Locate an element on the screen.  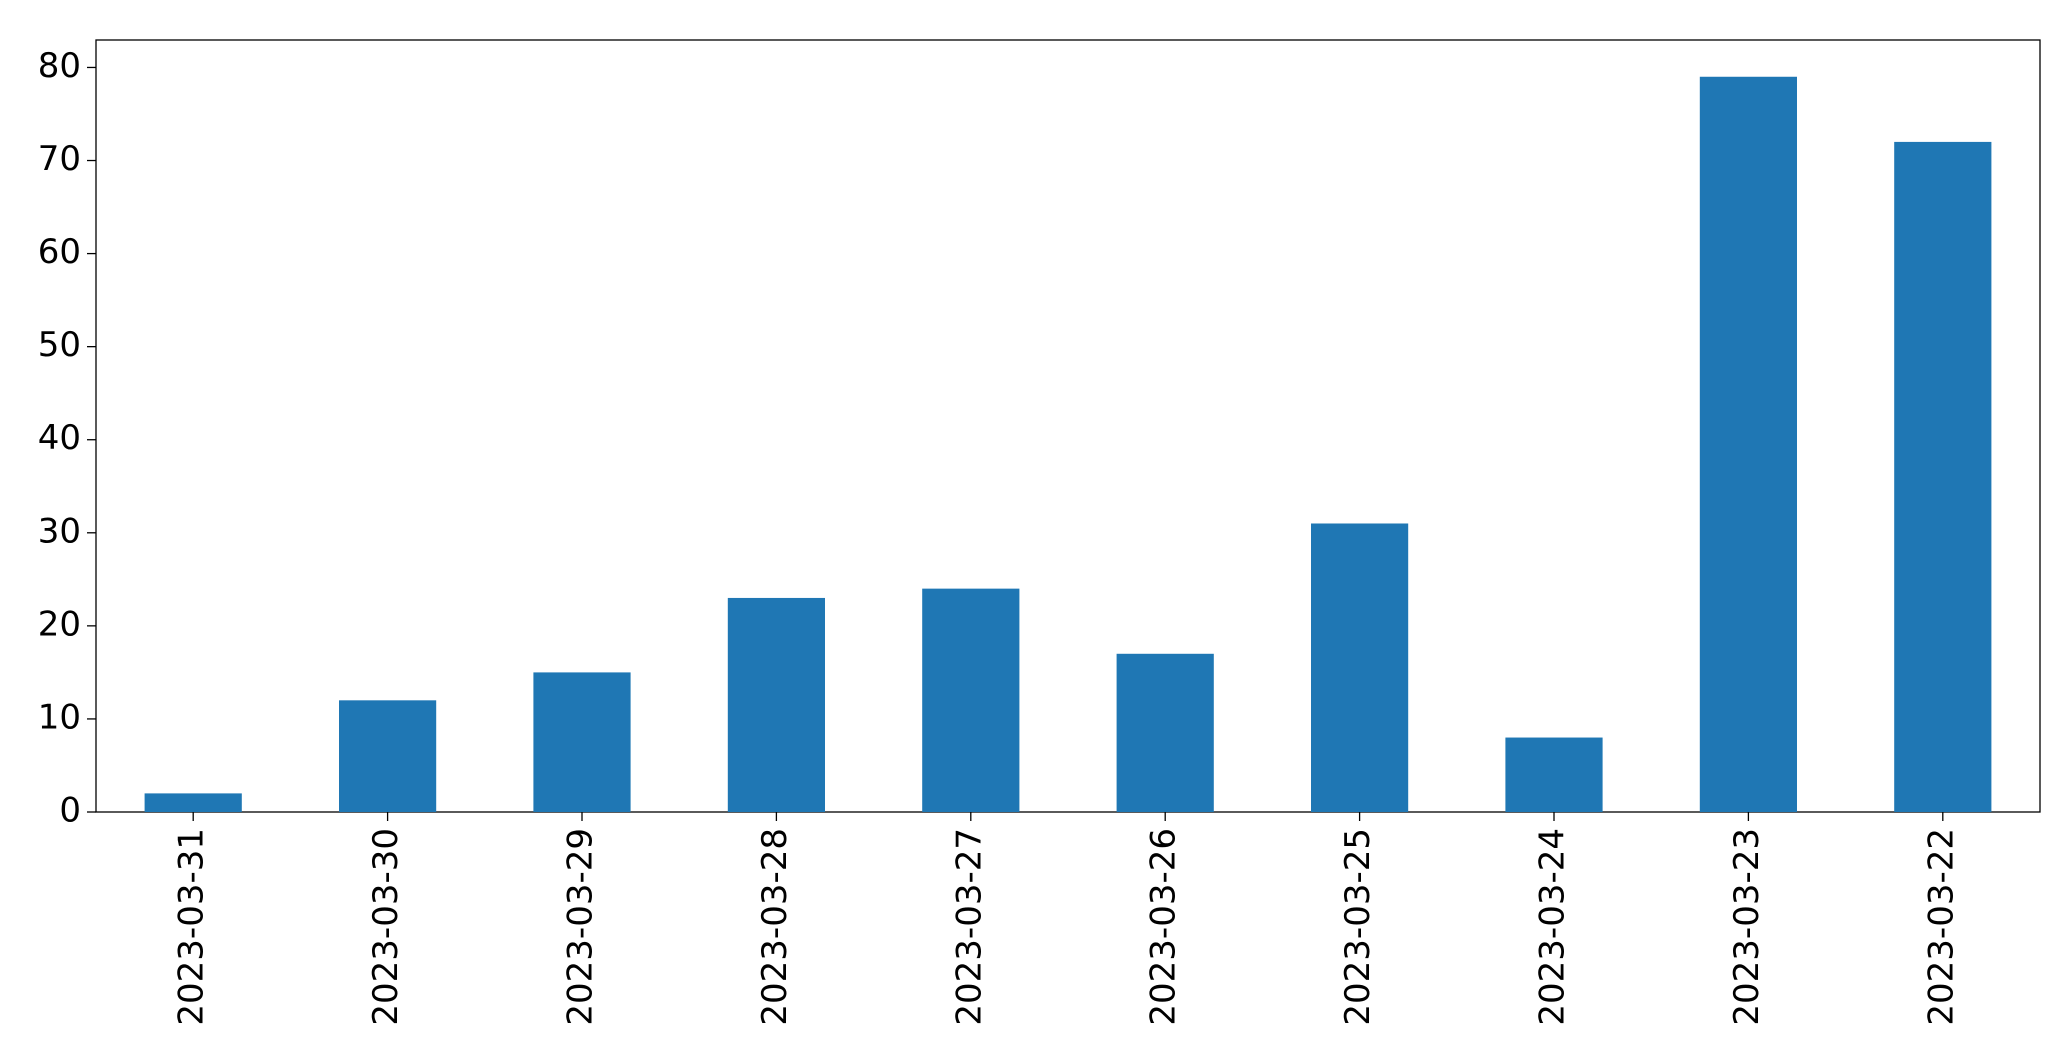
y-tick-label: 0 is located at coordinates (70, 811).